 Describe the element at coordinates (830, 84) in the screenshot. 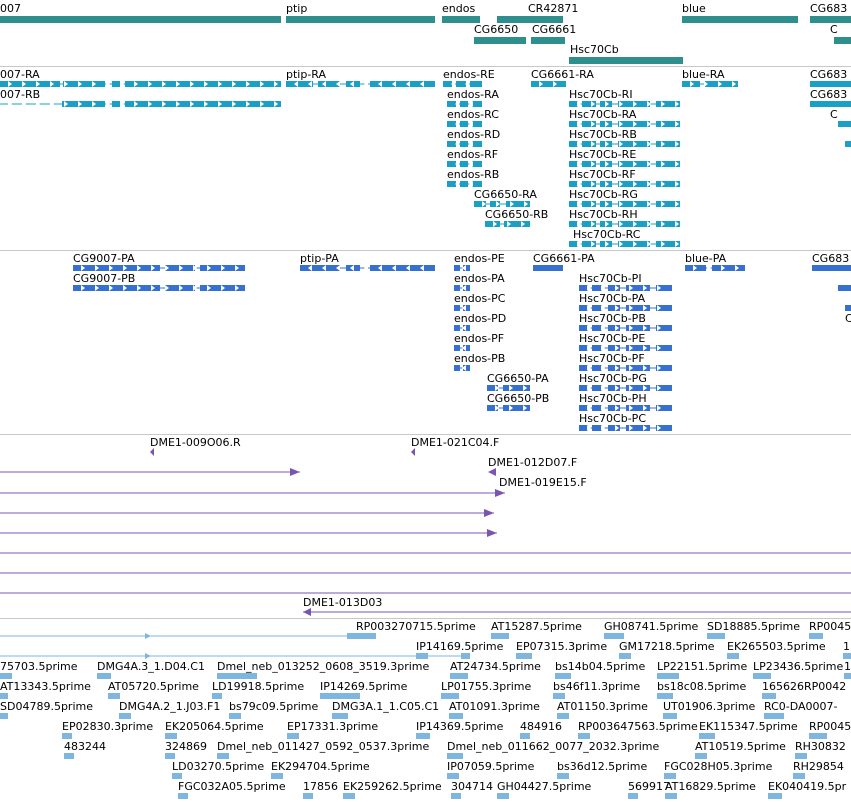

I see `transcript-cg683` at that location.